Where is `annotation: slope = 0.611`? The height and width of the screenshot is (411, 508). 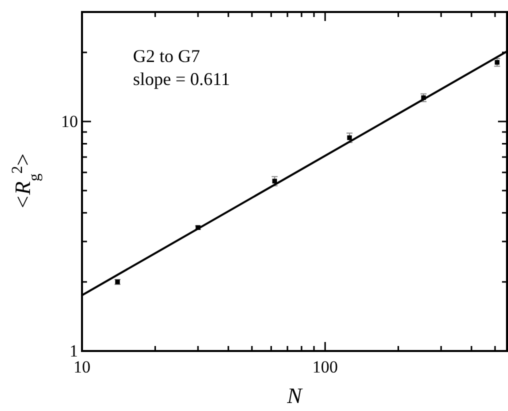
annotation: slope = 0.611 is located at coordinates (181, 79).